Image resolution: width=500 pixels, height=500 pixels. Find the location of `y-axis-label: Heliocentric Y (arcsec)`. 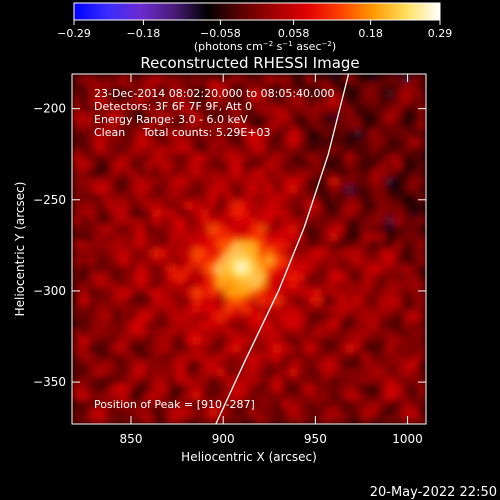

y-axis-label: Heliocentric Y (arcsec) is located at coordinates (20, 249).